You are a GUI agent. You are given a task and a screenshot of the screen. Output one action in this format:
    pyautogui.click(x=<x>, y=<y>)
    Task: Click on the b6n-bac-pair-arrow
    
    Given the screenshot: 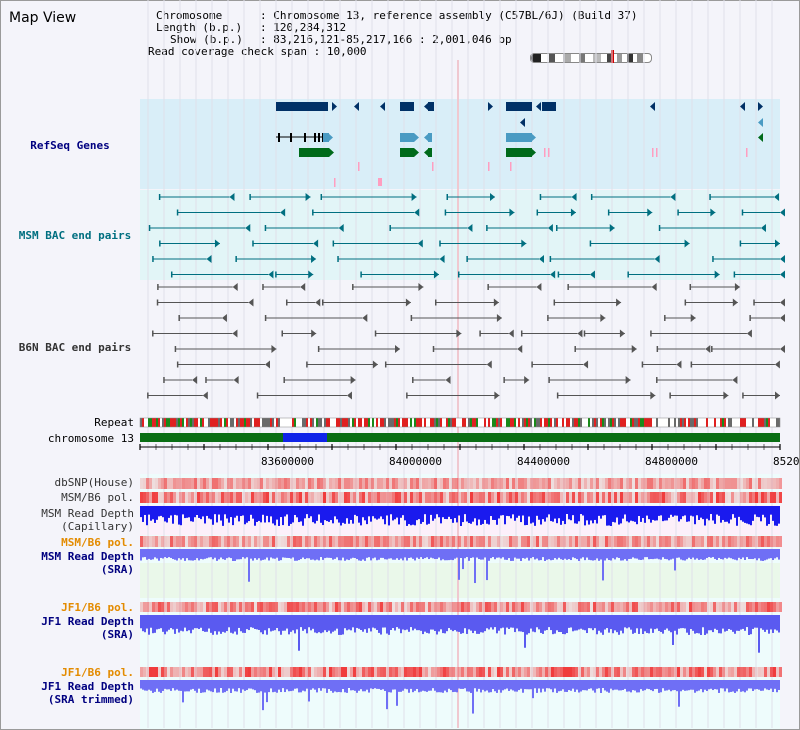 What is the action you would take?
    pyautogui.click(x=274, y=349)
    